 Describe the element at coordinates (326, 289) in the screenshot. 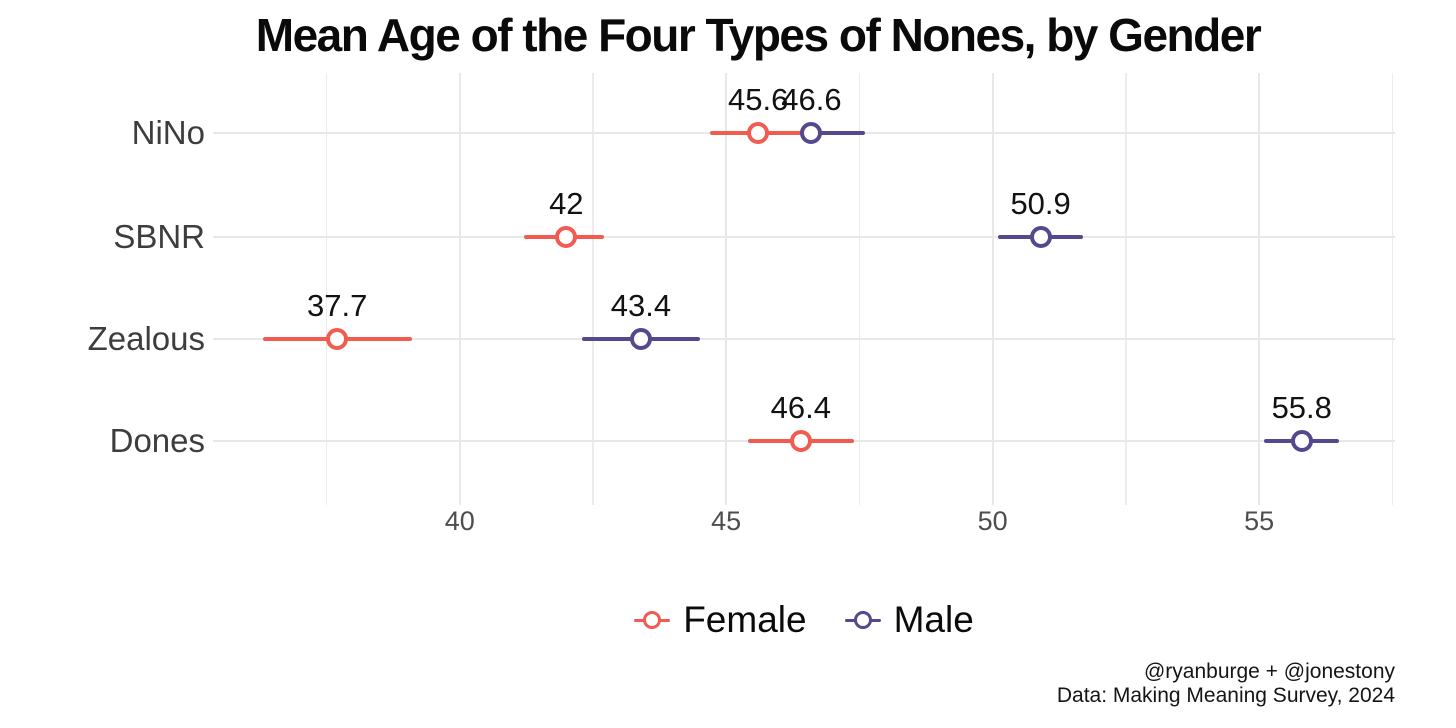

I see `gridline-x-minor-37.5` at that location.